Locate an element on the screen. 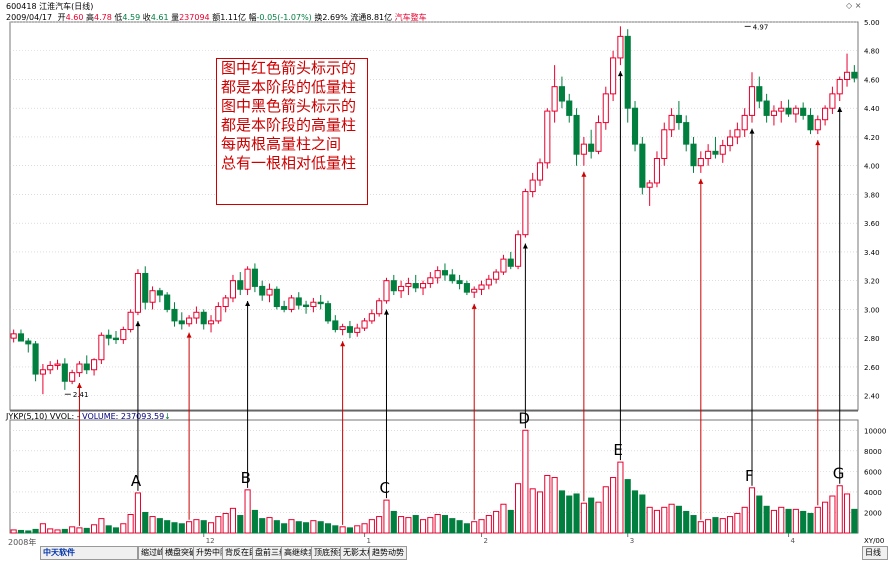  price-label: 4.97 is located at coordinates (761, 27).